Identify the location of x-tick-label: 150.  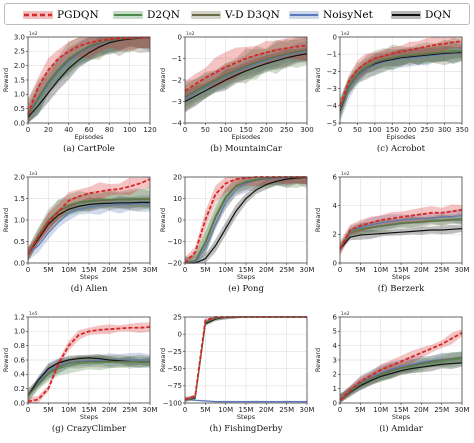
(245, 130).